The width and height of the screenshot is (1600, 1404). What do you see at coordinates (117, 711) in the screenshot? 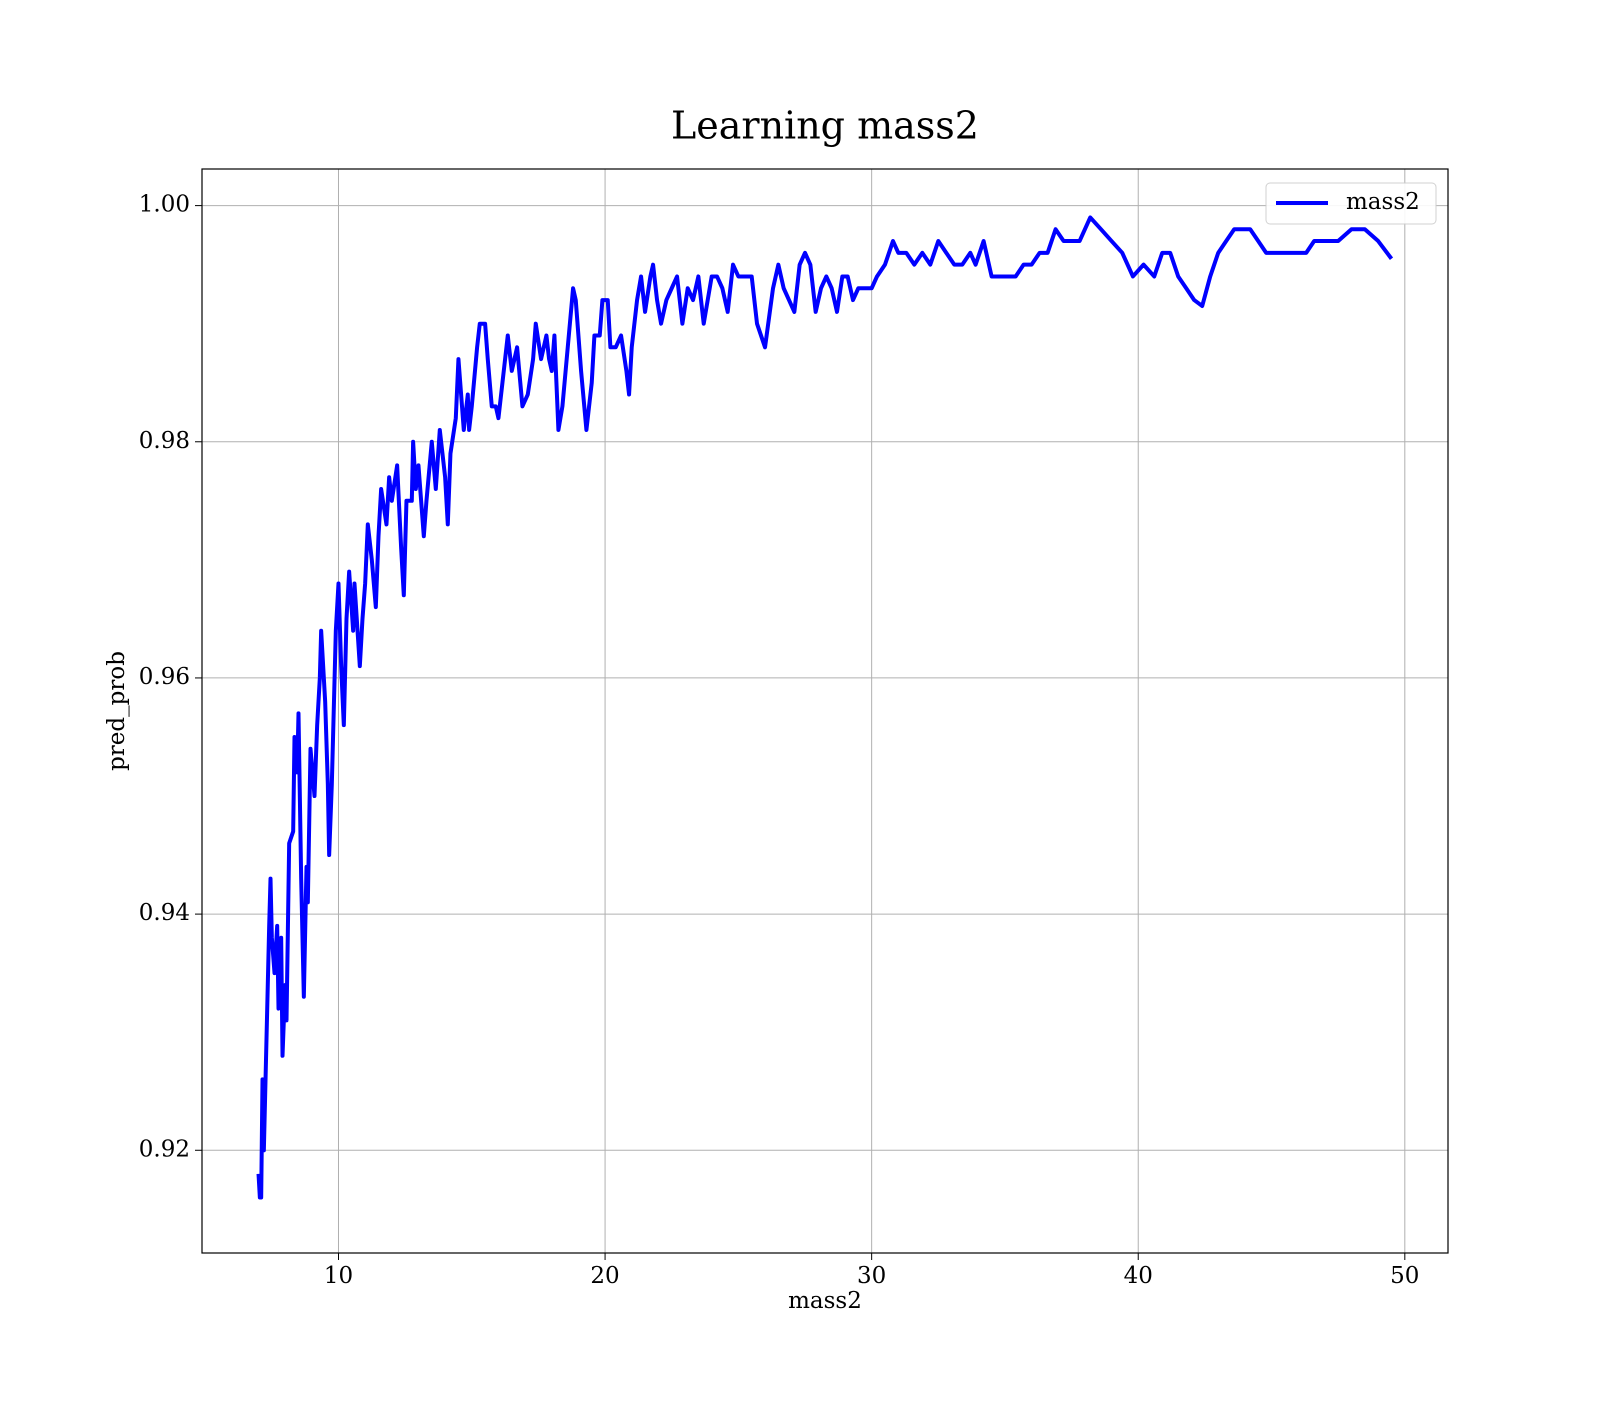
I see `y-axis-label: pred_prob` at bounding box center [117, 711].